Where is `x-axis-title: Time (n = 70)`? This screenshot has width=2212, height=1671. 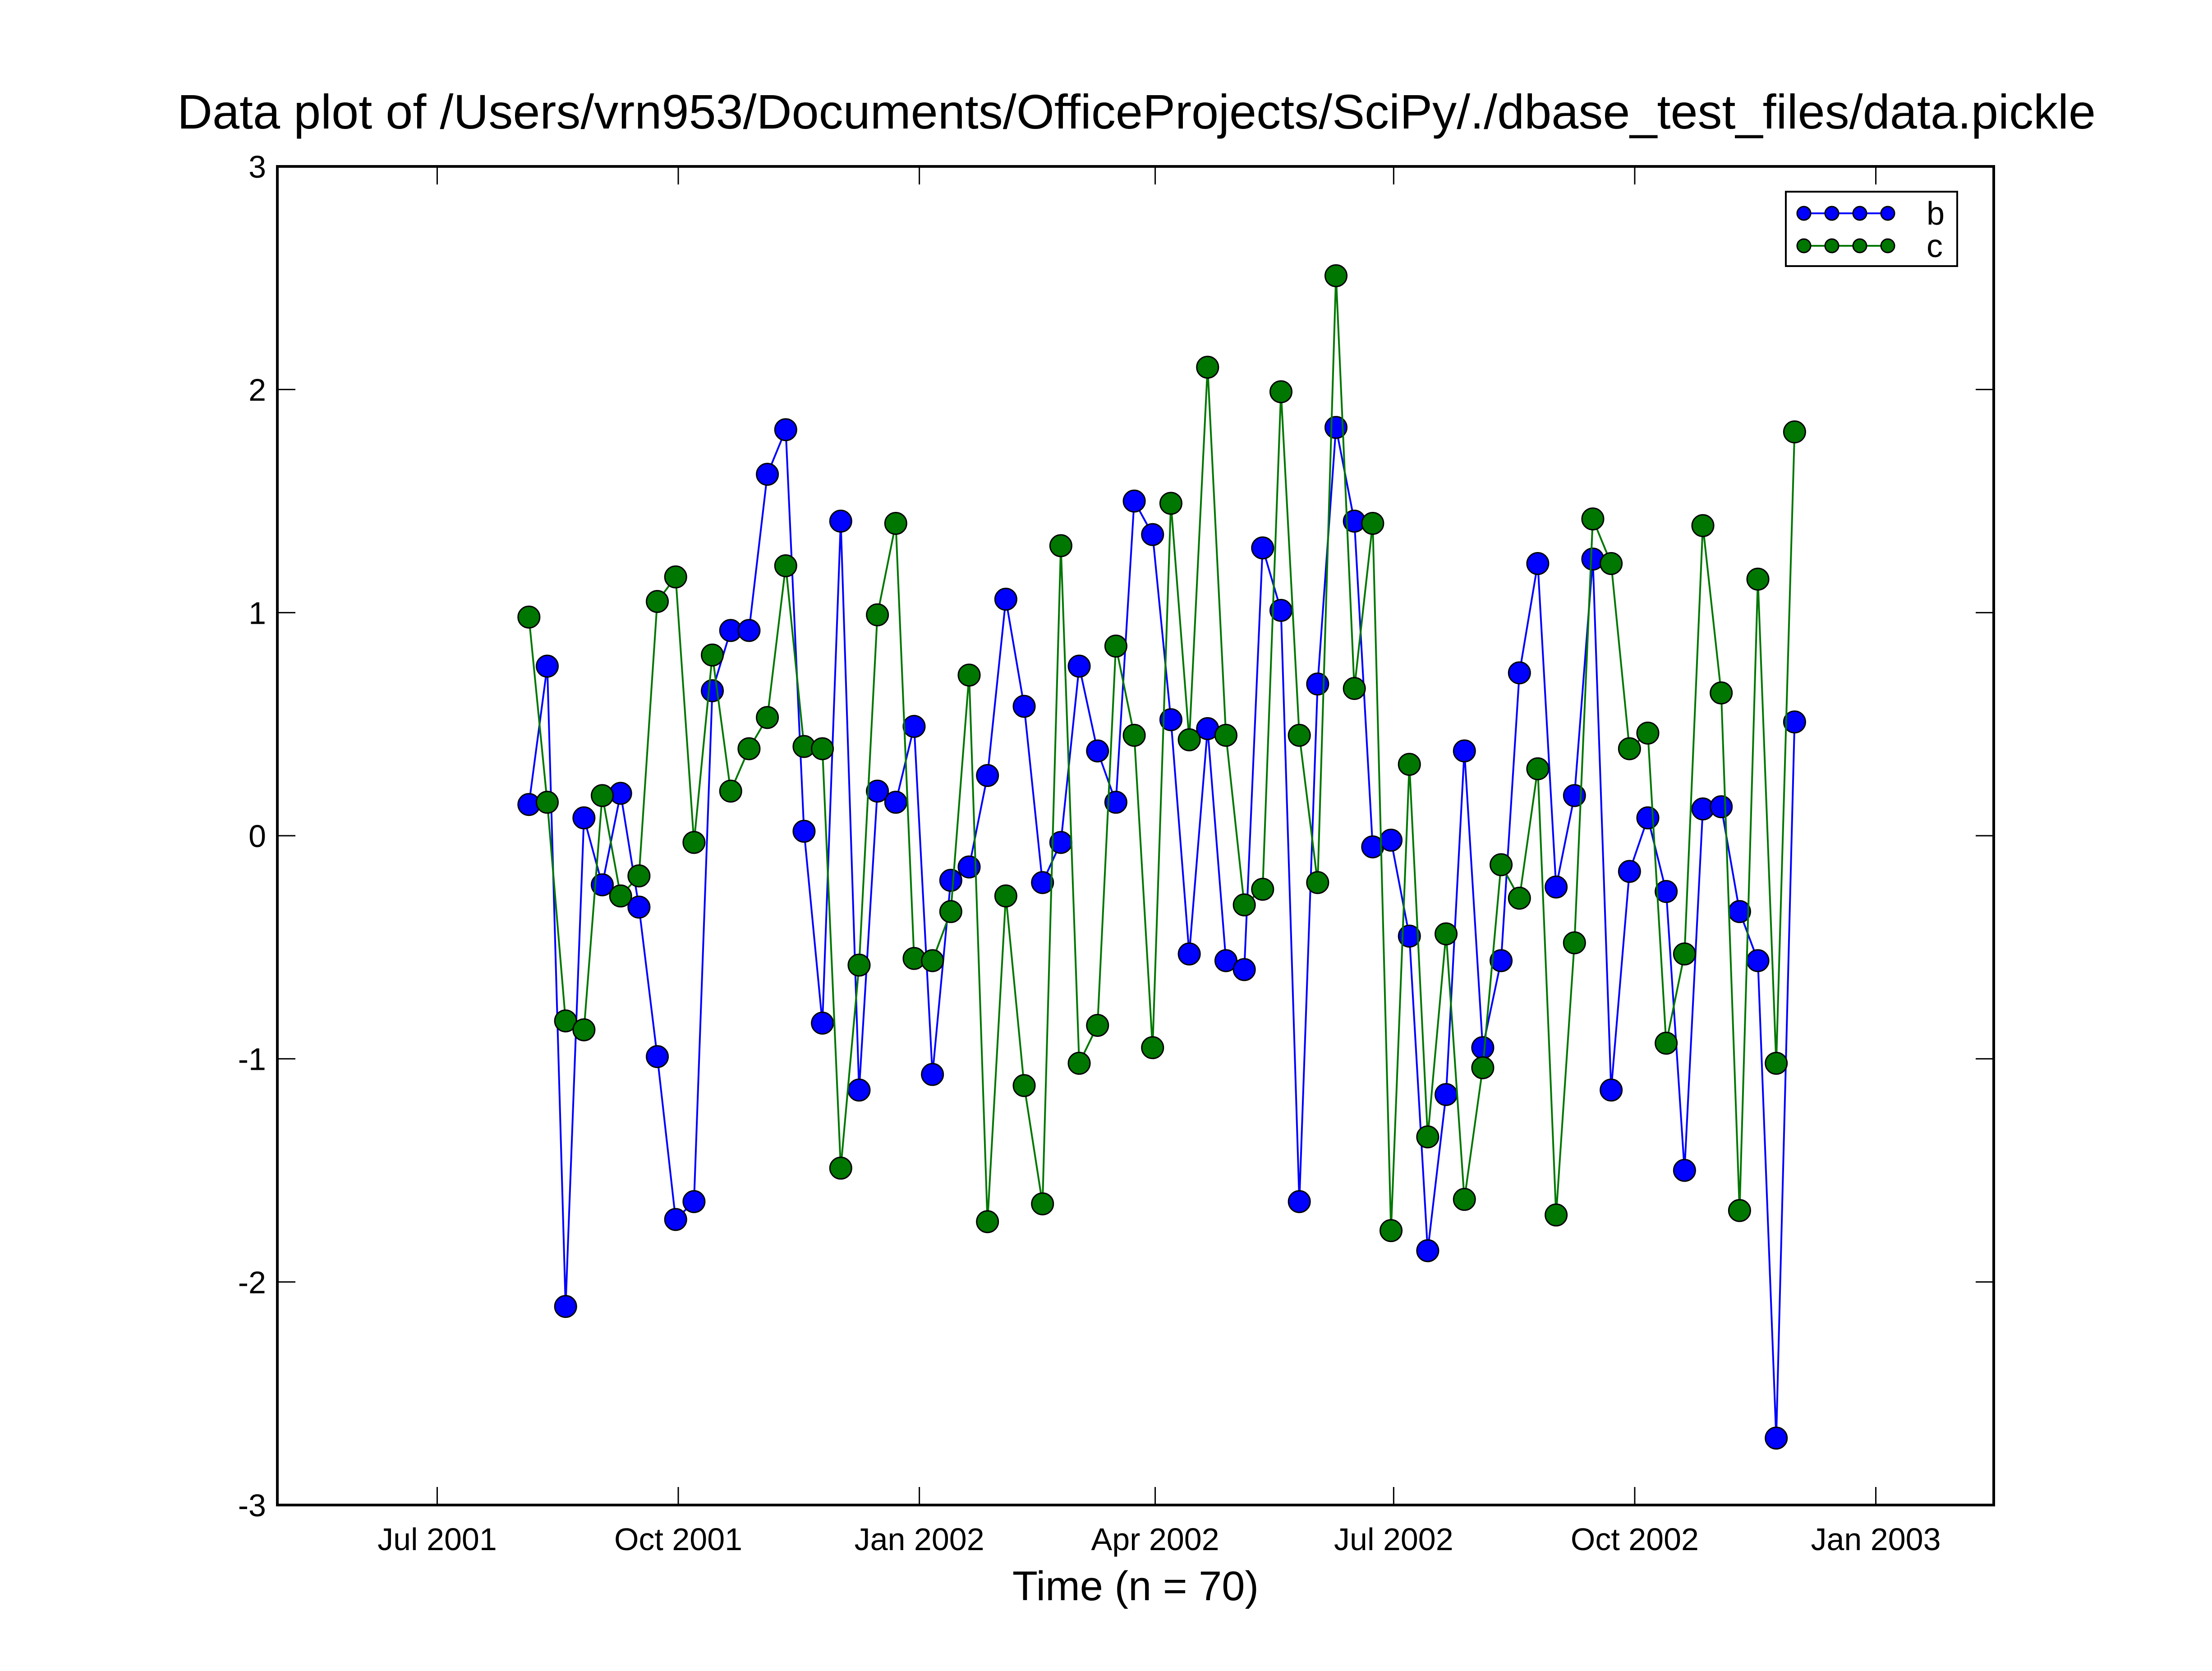 x-axis-title: Time (n = 70) is located at coordinates (1136, 1586).